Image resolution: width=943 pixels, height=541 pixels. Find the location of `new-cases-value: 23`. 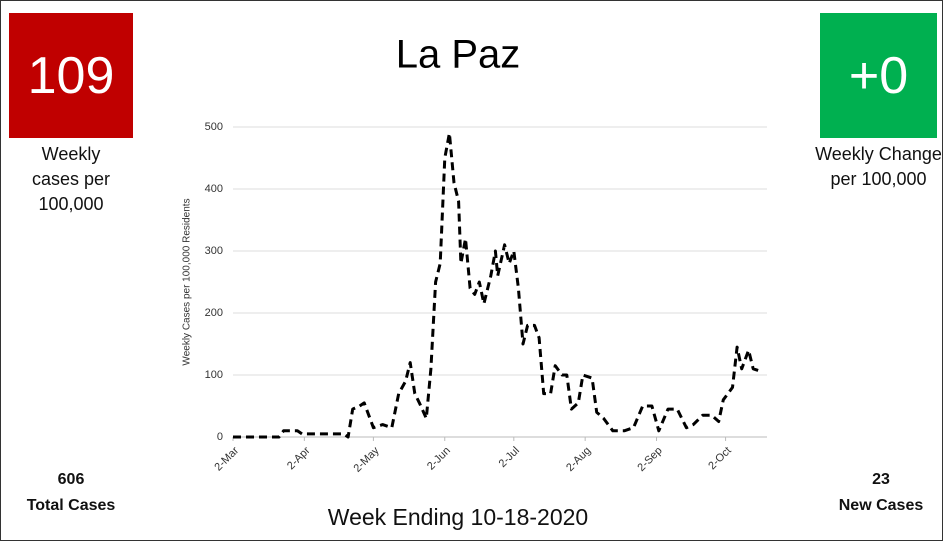

new-cases-value: 23 is located at coordinates (881, 479).